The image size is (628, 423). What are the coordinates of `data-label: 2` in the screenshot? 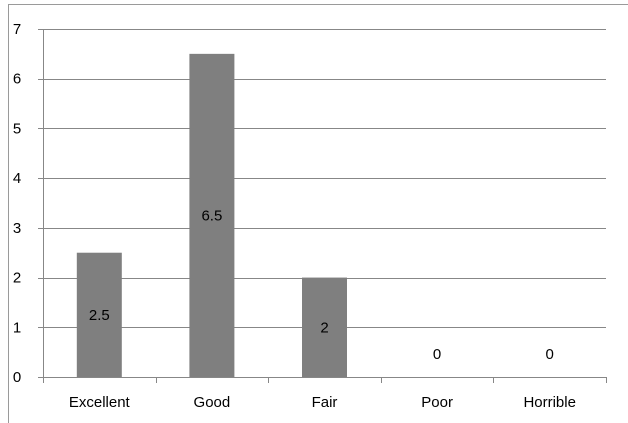 It's located at (324, 327).